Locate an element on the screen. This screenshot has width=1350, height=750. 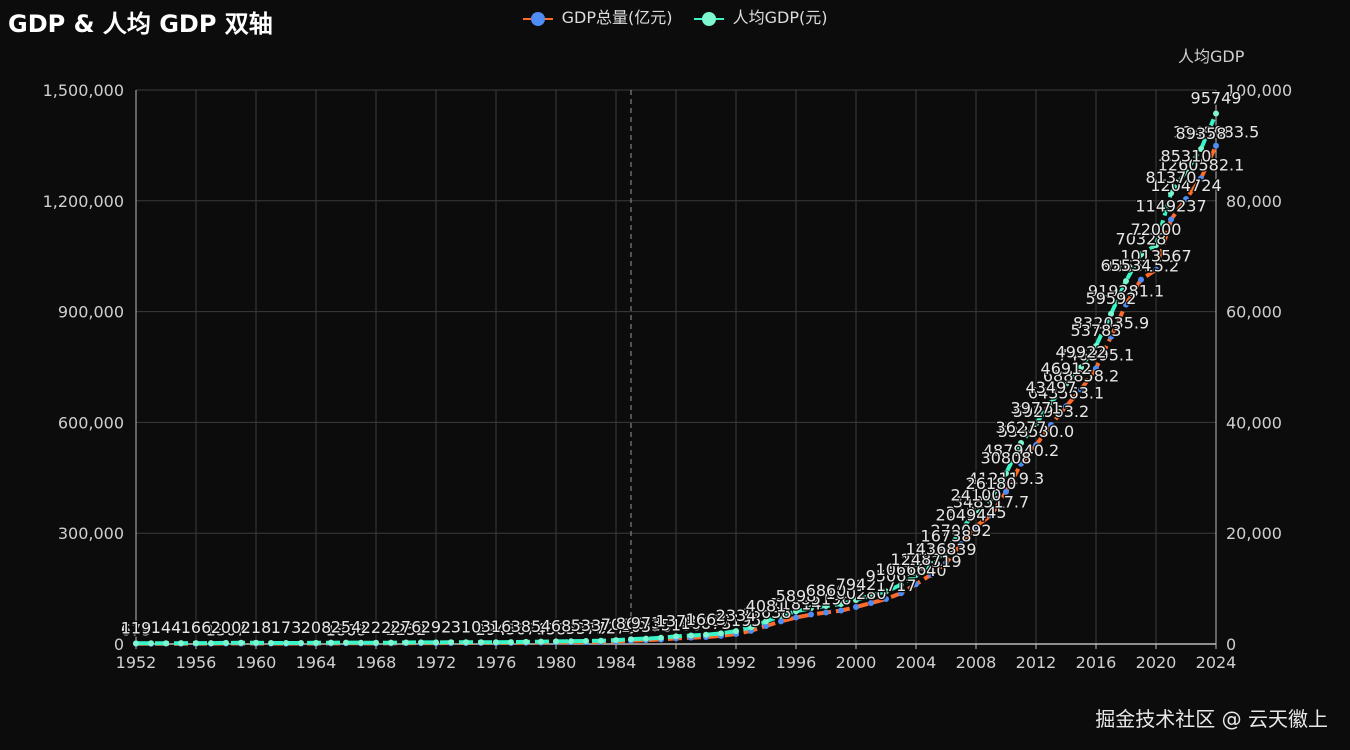
y-left-tick-label: 900,000 is located at coordinates (91, 312).